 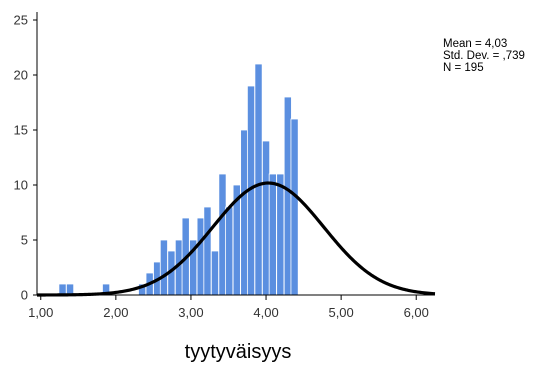 I want to click on y-tick-label: 20, so click(x=21, y=75).